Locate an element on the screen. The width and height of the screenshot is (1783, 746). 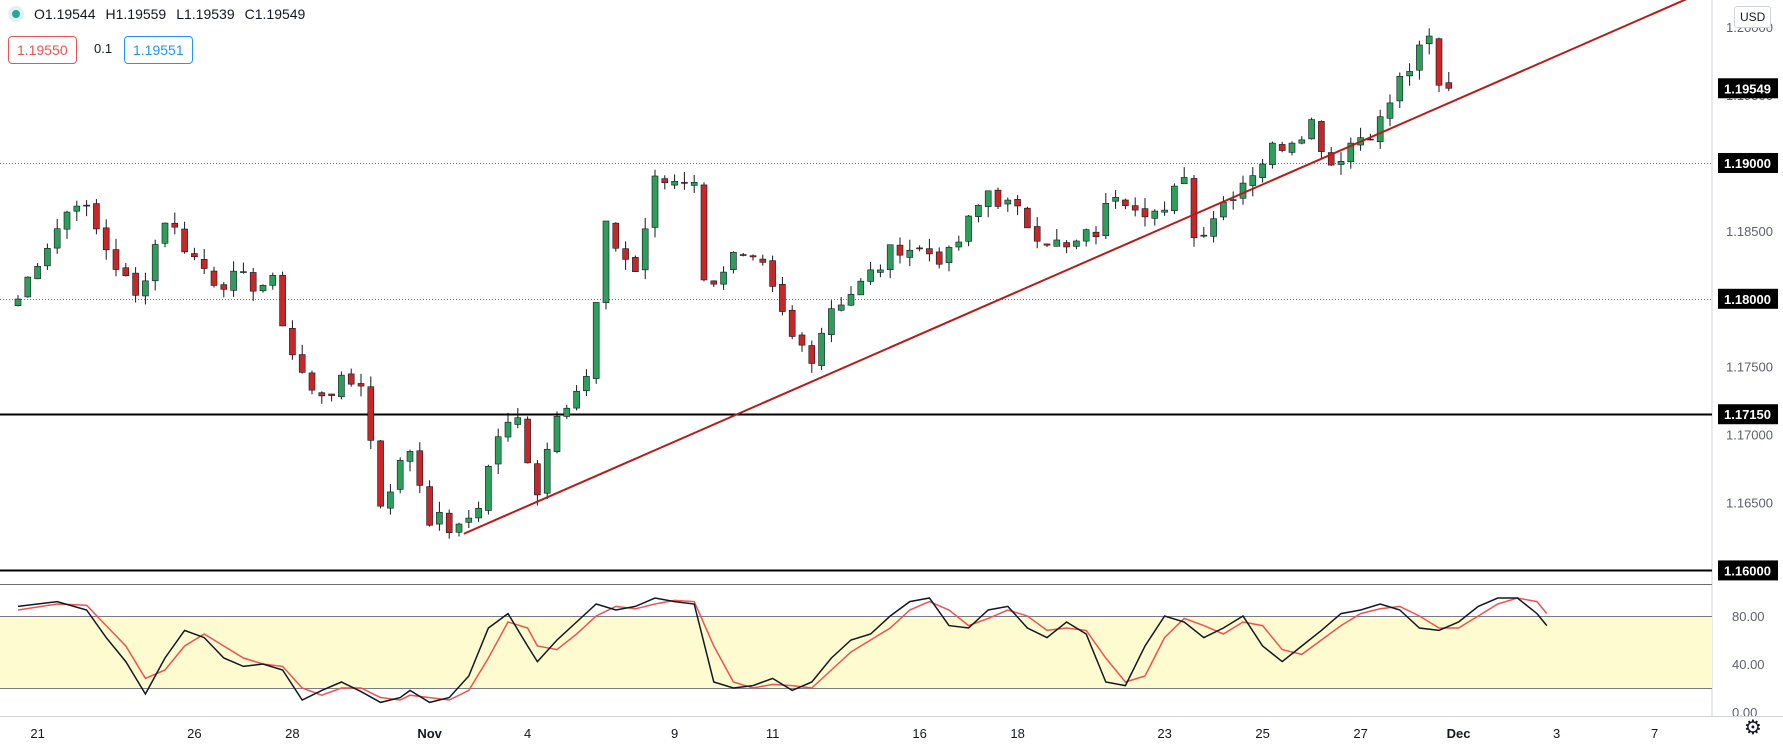
time-tick-label: 21 is located at coordinates (37, 733).